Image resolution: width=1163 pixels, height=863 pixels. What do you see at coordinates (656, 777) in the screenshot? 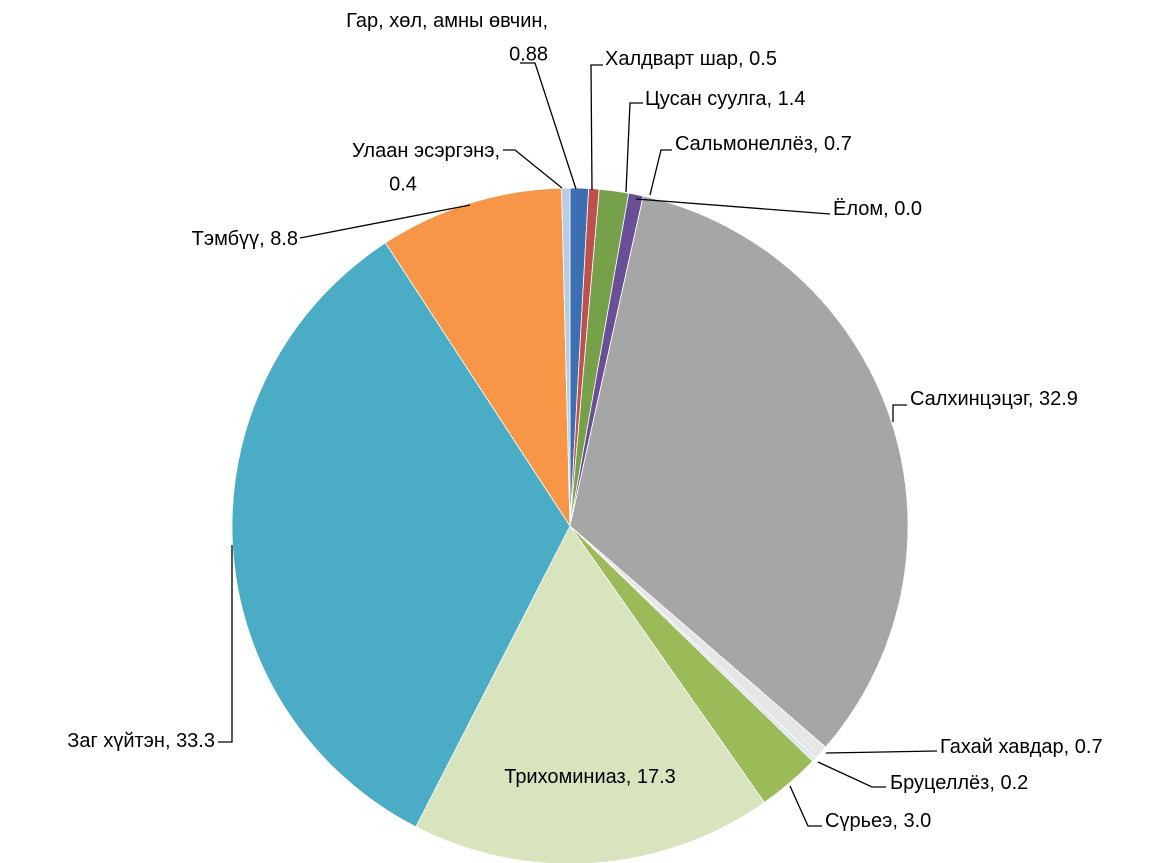
I see `label-value: 17.3` at bounding box center [656, 777].